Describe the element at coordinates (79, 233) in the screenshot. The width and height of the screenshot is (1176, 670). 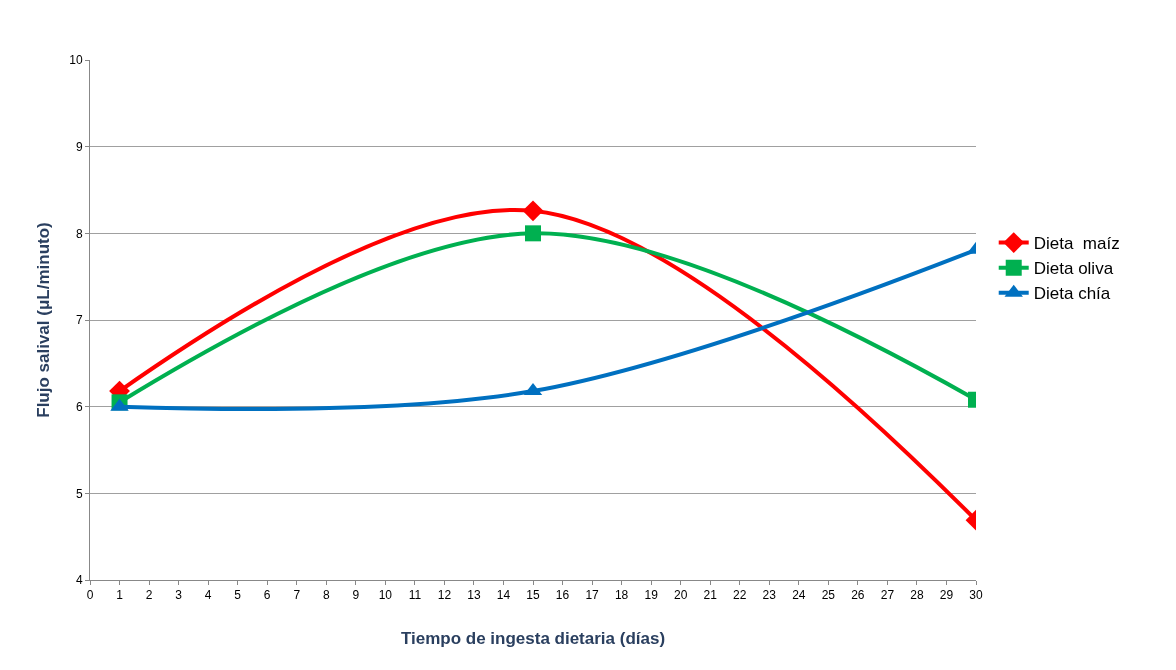
I see `y-tick-label: 8` at that location.